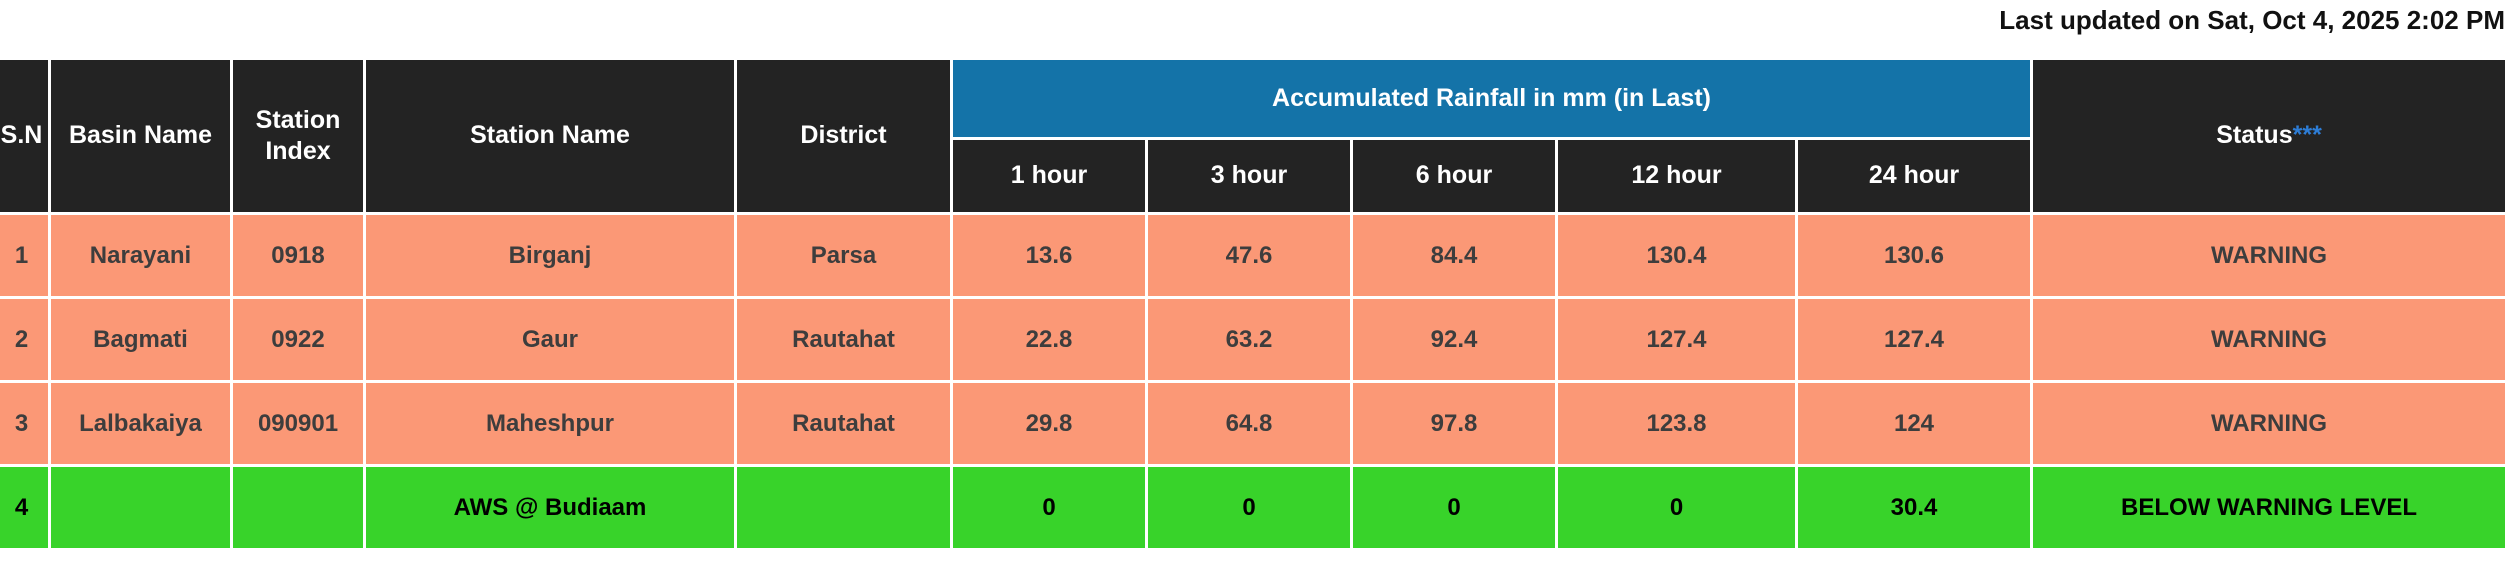 This screenshot has height=566, width=2512. What do you see at coordinates (1049, 176) in the screenshot?
I see `col-header-1-hour: 1 hour` at bounding box center [1049, 176].